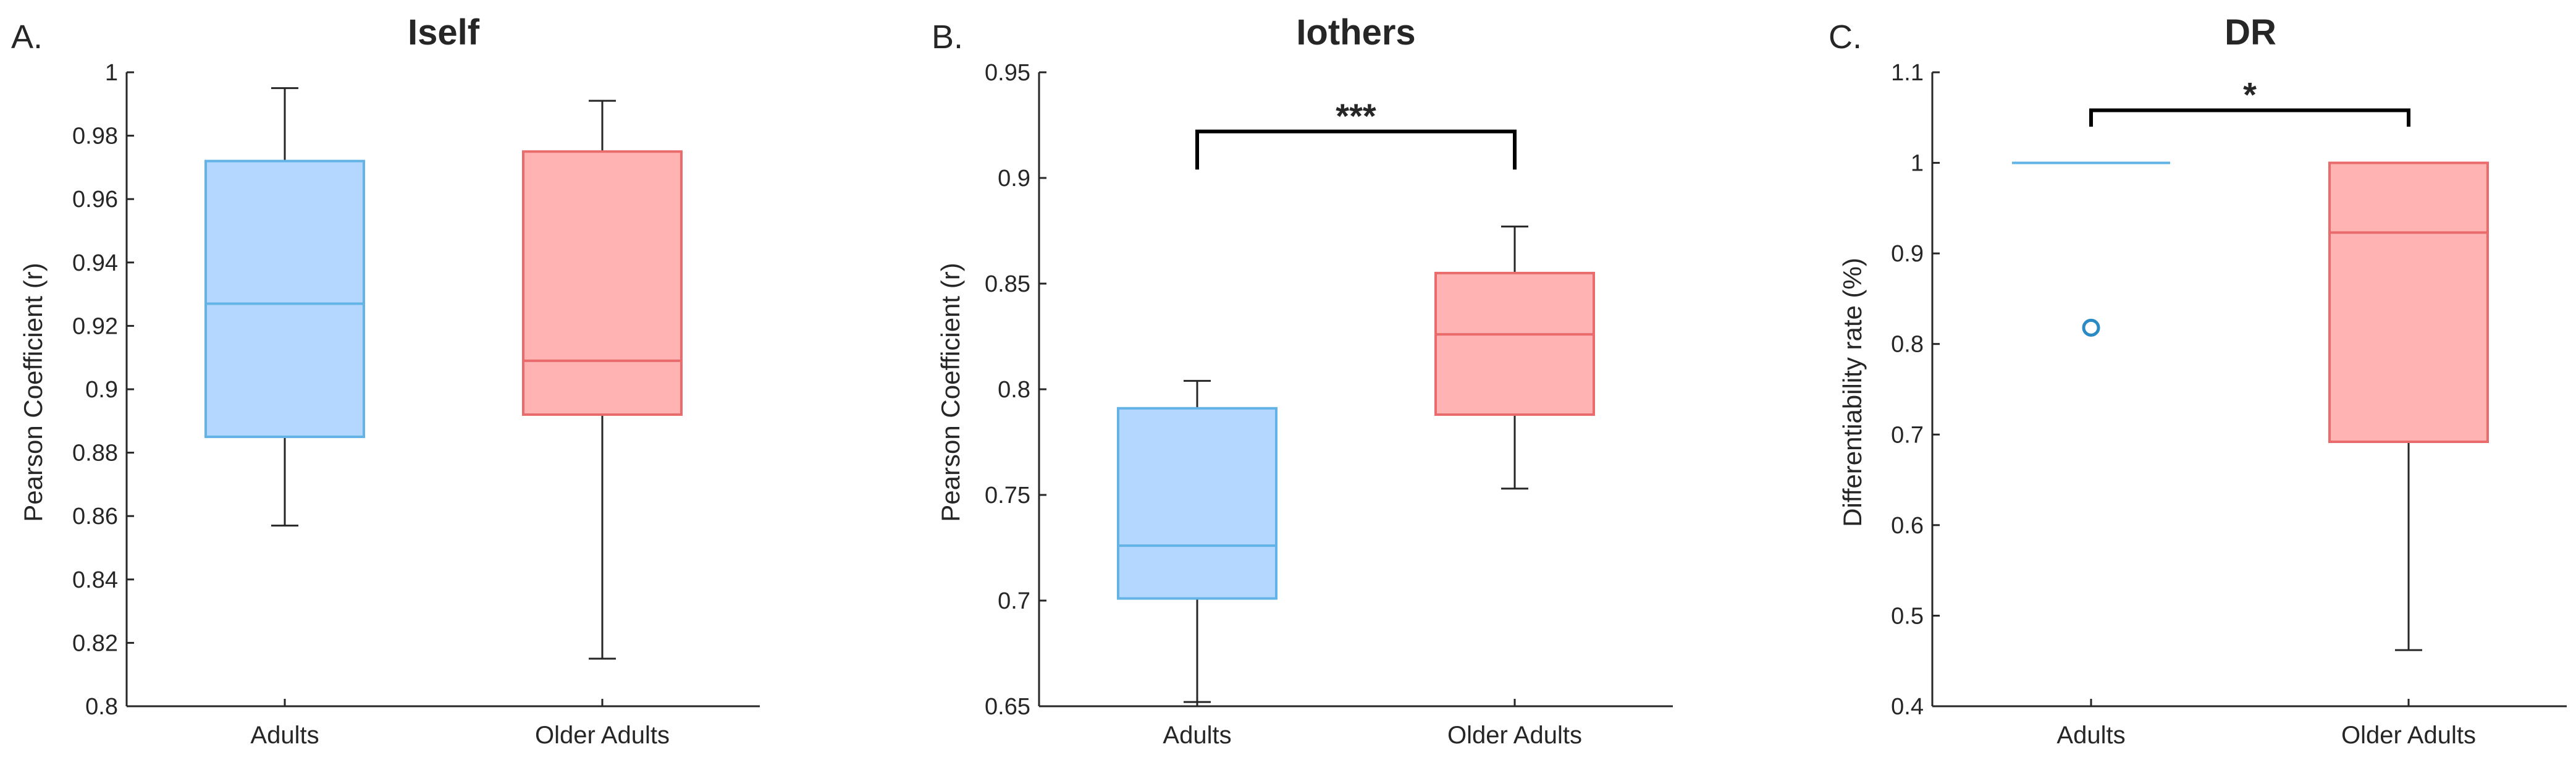 This screenshot has height=760, width=2576. I want to click on panel-c-y-tick-label: 0.9, so click(1907, 254).